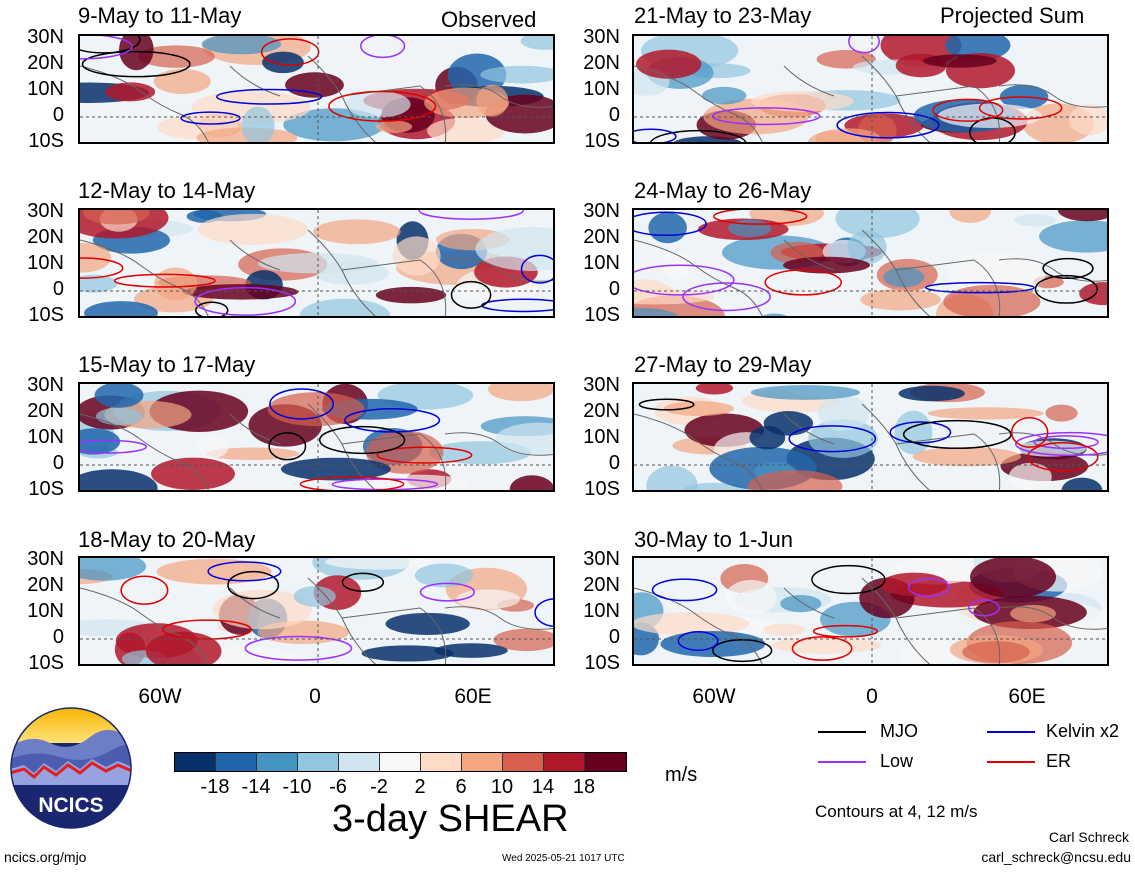 The width and height of the screenshot is (1135, 872). Describe the element at coordinates (713, 539) in the screenshot. I see `panel-title-8: 30-May to 1-Jun` at that location.